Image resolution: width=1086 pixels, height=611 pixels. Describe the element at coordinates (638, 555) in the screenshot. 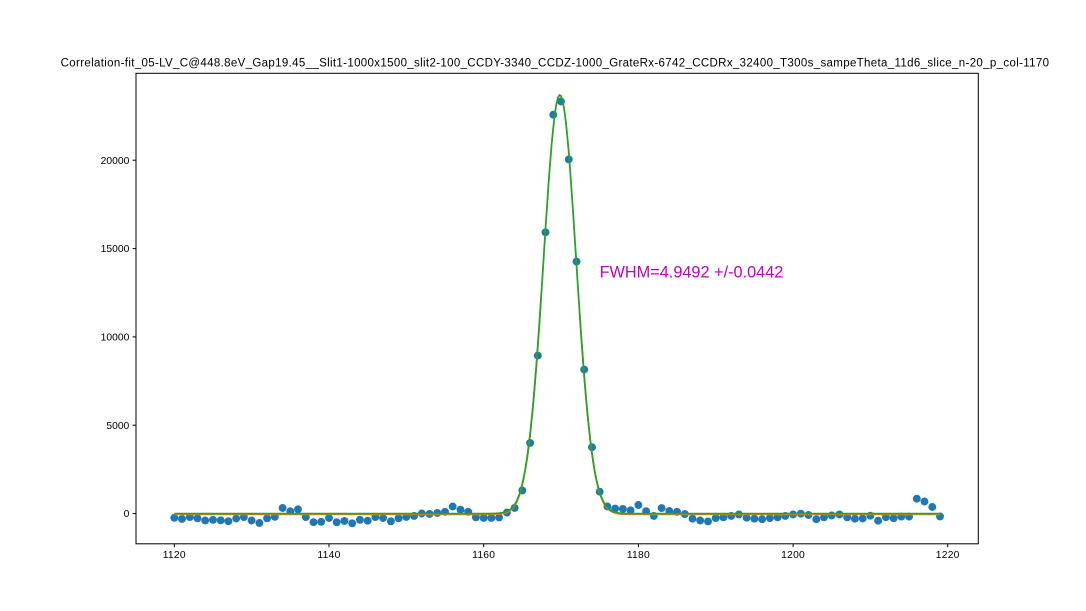

I see `svg-text: 1180` at that location.